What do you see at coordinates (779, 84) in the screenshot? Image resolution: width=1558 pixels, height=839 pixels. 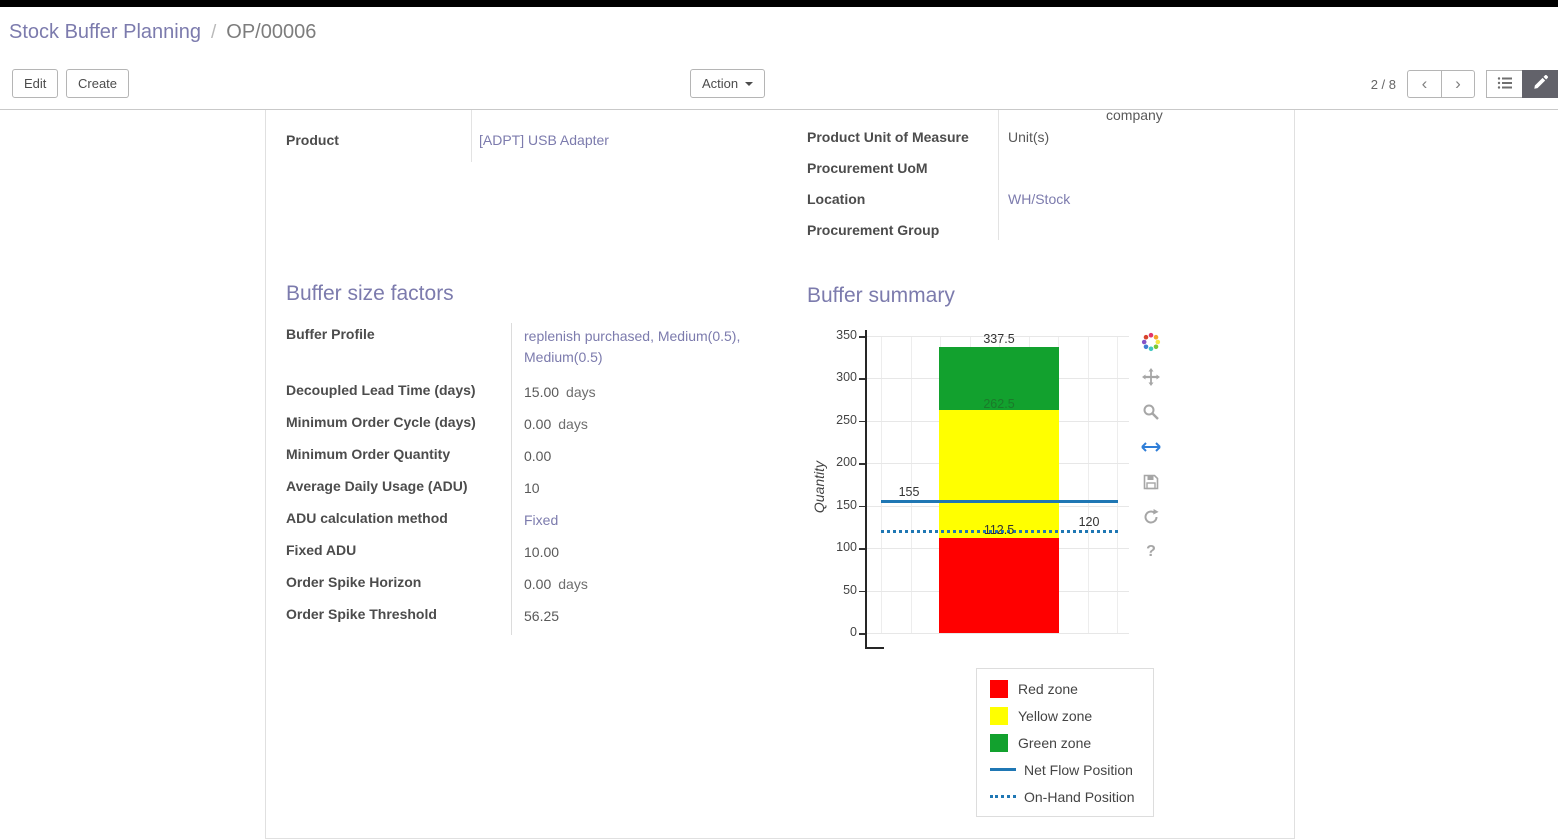 I see `control-panel: Edit Create Action 2 / 8 ‹ ›` at bounding box center [779, 84].